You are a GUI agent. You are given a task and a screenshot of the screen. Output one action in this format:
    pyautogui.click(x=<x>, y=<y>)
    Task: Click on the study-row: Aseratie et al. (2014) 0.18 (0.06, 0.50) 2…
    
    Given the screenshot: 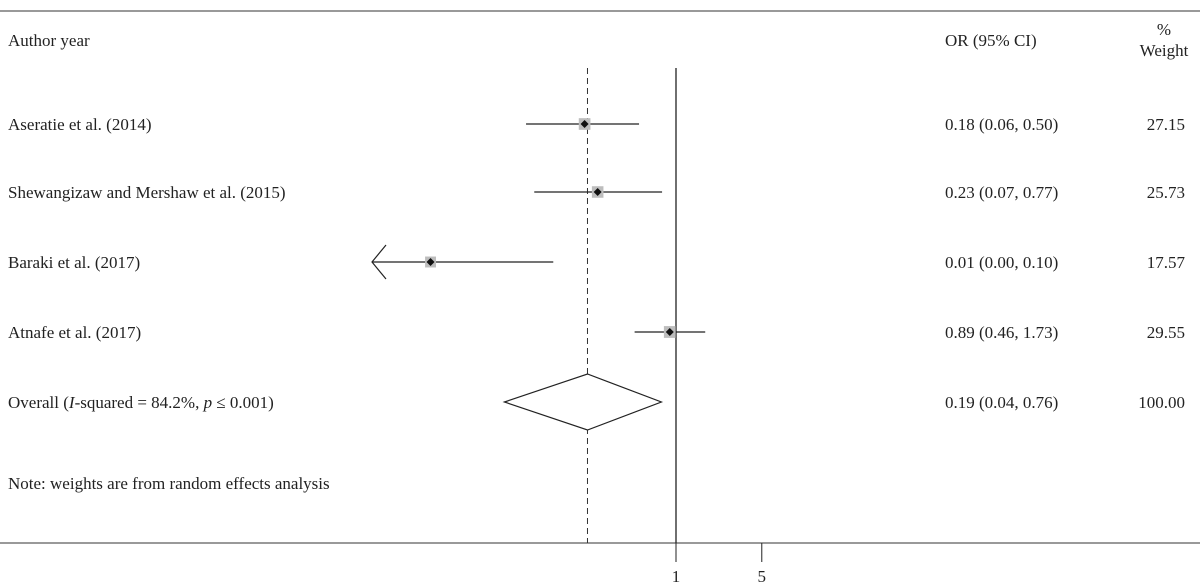 What is the action you would take?
    pyautogui.click(x=596, y=124)
    